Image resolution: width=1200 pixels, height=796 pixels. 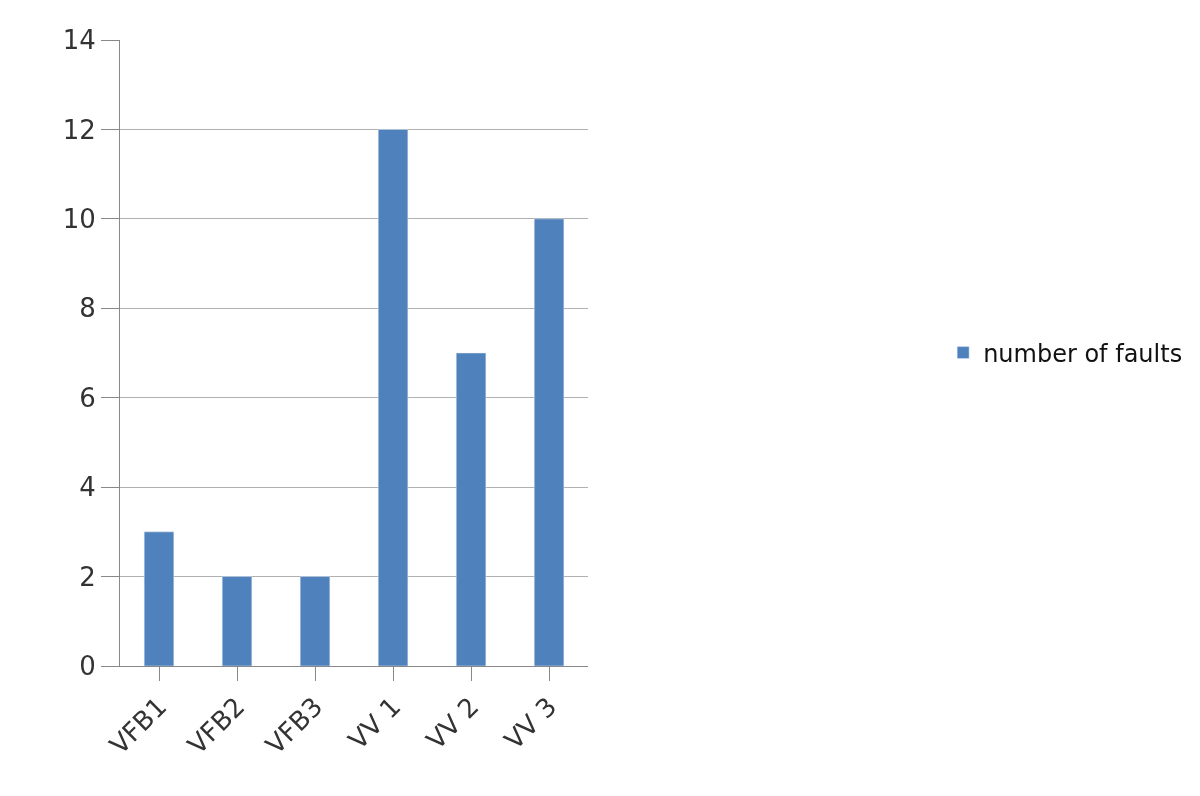 What do you see at coordinates (452, 723) in the screenshot?
I see `x-tick-label: VV 2` at bounding box center [452, 723].